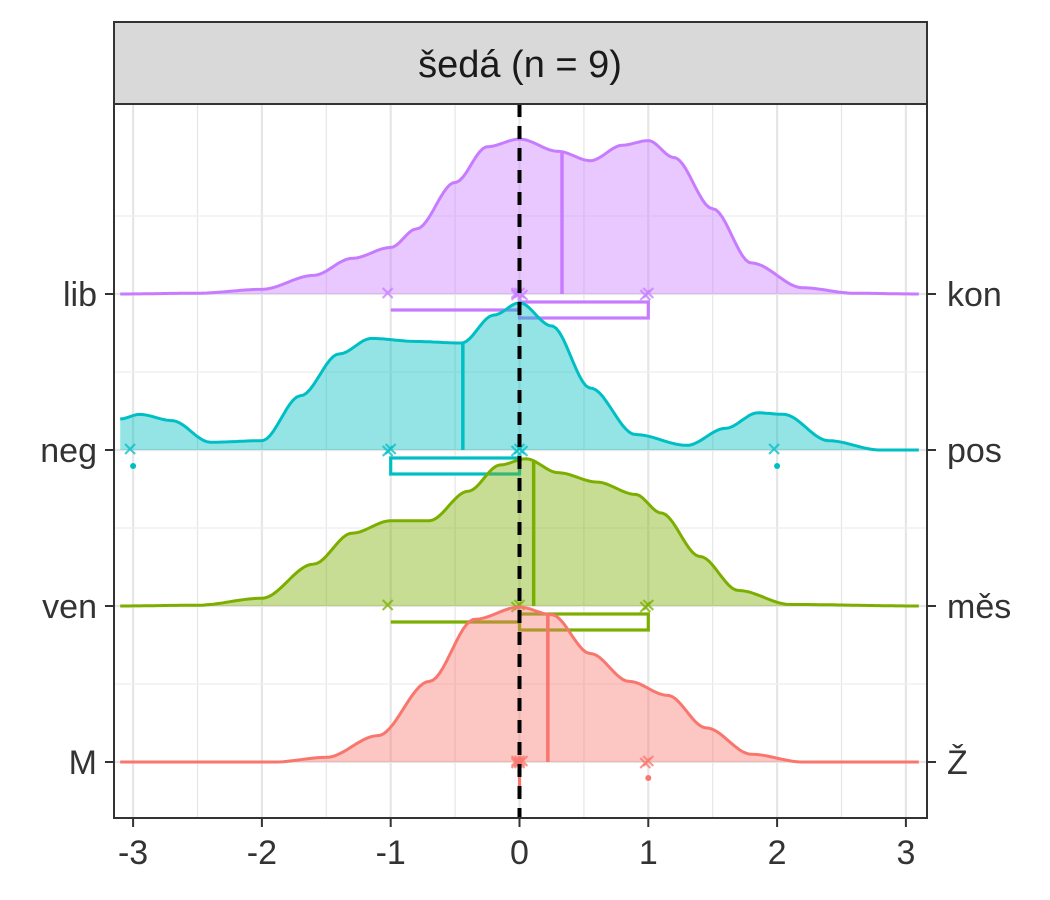  I want to click on facet-strip, so click(520, 63).